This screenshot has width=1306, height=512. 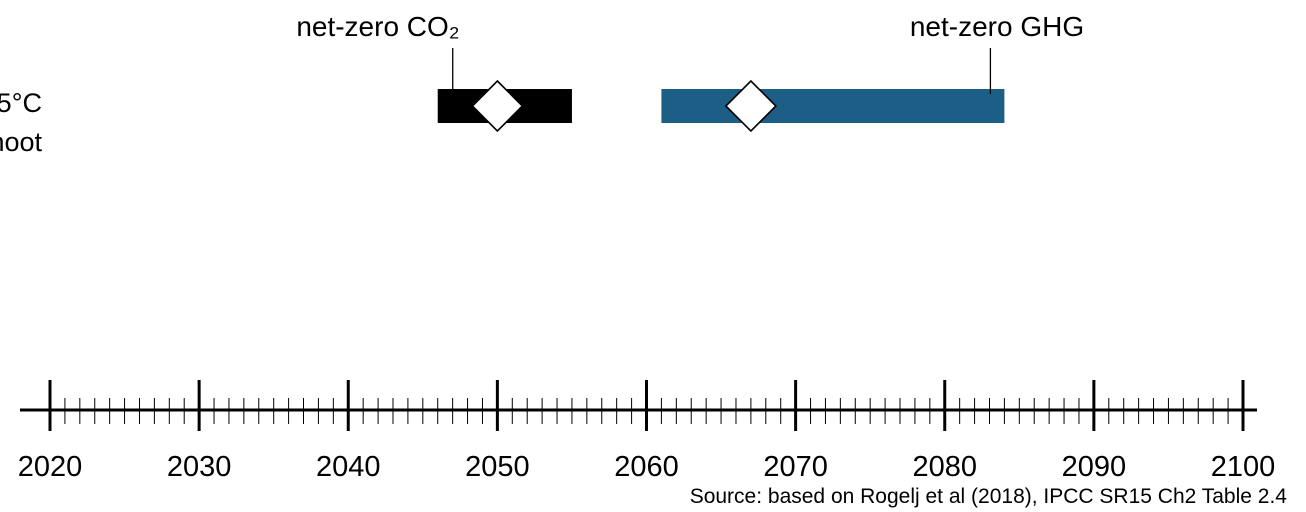 I want to click on range-bars: net-zero CO₂ net-zero GHG, so click(x=690, y=72).